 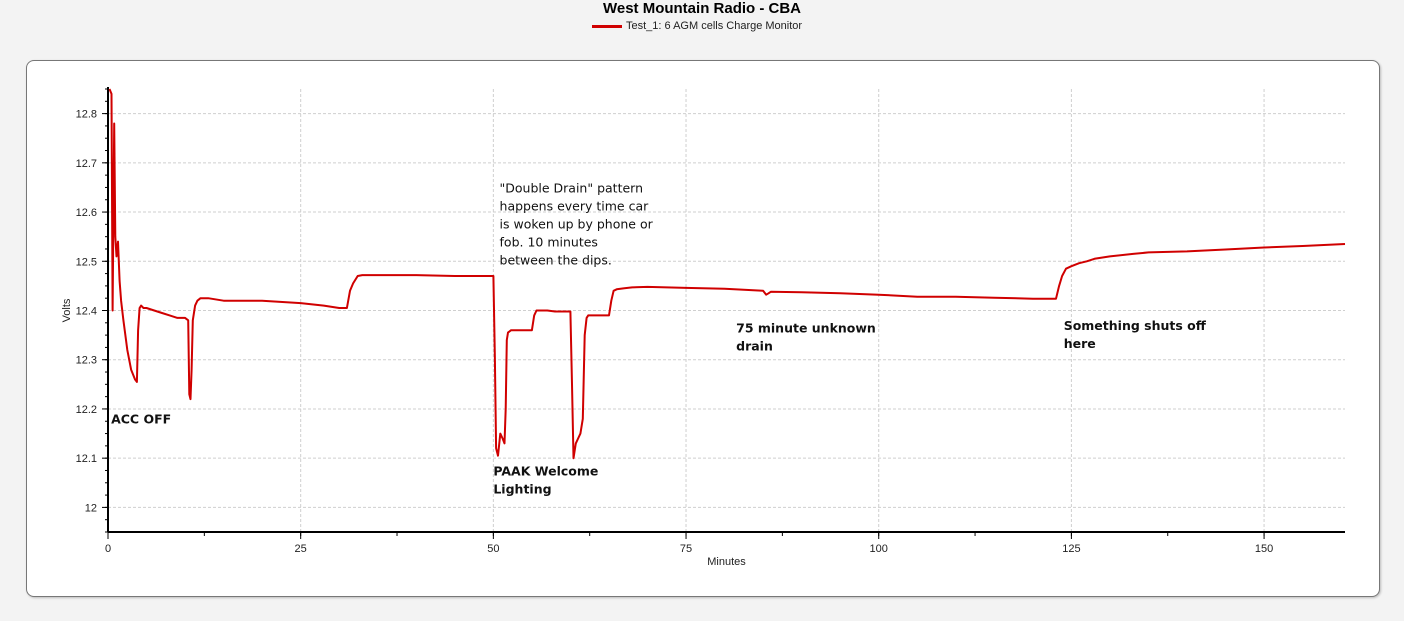 What do you see at coordinates (572, 187) in the screenshot?
I see `annotation-line: "Double Drain" pattern` at bounding box center [572, 187].